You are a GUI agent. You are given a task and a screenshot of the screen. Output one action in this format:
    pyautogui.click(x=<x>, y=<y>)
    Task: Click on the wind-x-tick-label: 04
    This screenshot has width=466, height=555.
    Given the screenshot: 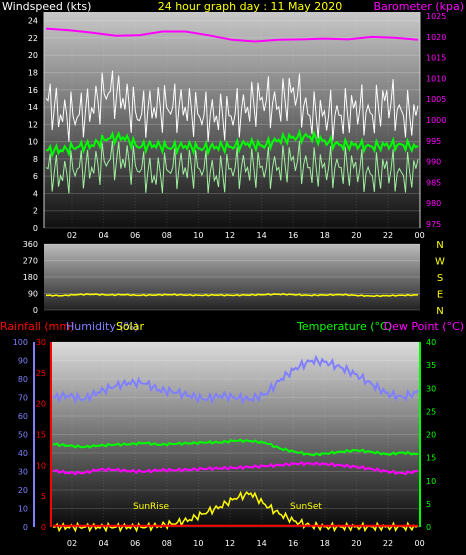 What is the action you would take?
    pyautogui.click(x=104, y=235)
    